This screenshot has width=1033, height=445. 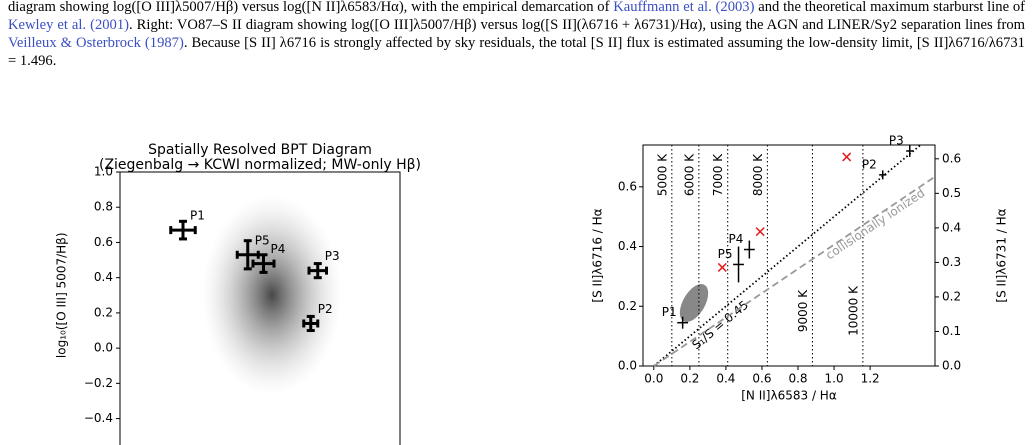 What do you see at coordinates (718, 174) in the screenshot?
I see `temperature-label: 7000 K` at bounding box center [718, 174].